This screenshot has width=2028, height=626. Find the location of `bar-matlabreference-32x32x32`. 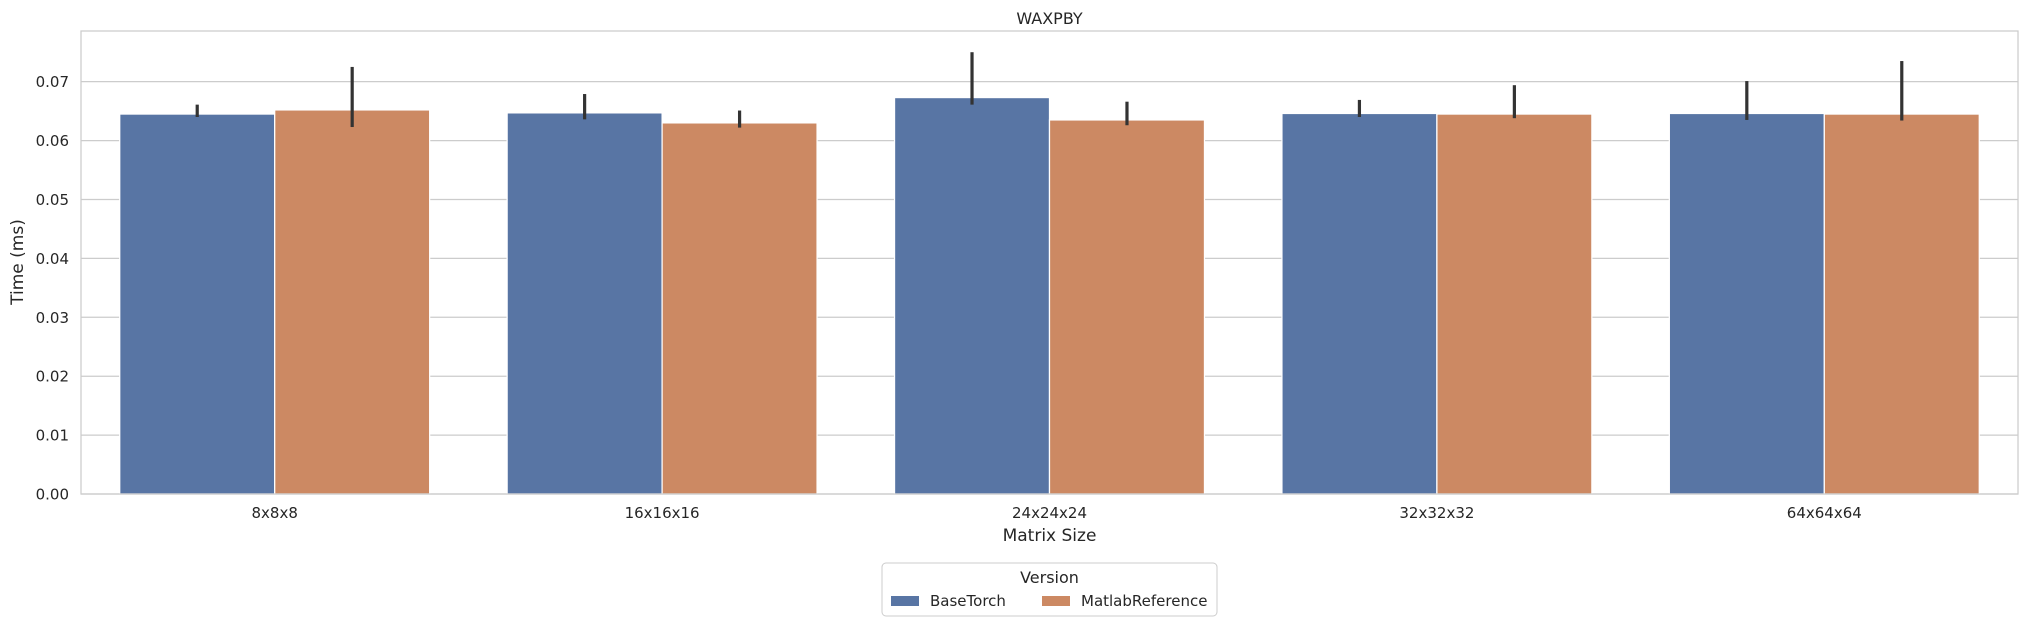

bar-matlabreference-32x32x32 is located at coordinates (1514, 304).